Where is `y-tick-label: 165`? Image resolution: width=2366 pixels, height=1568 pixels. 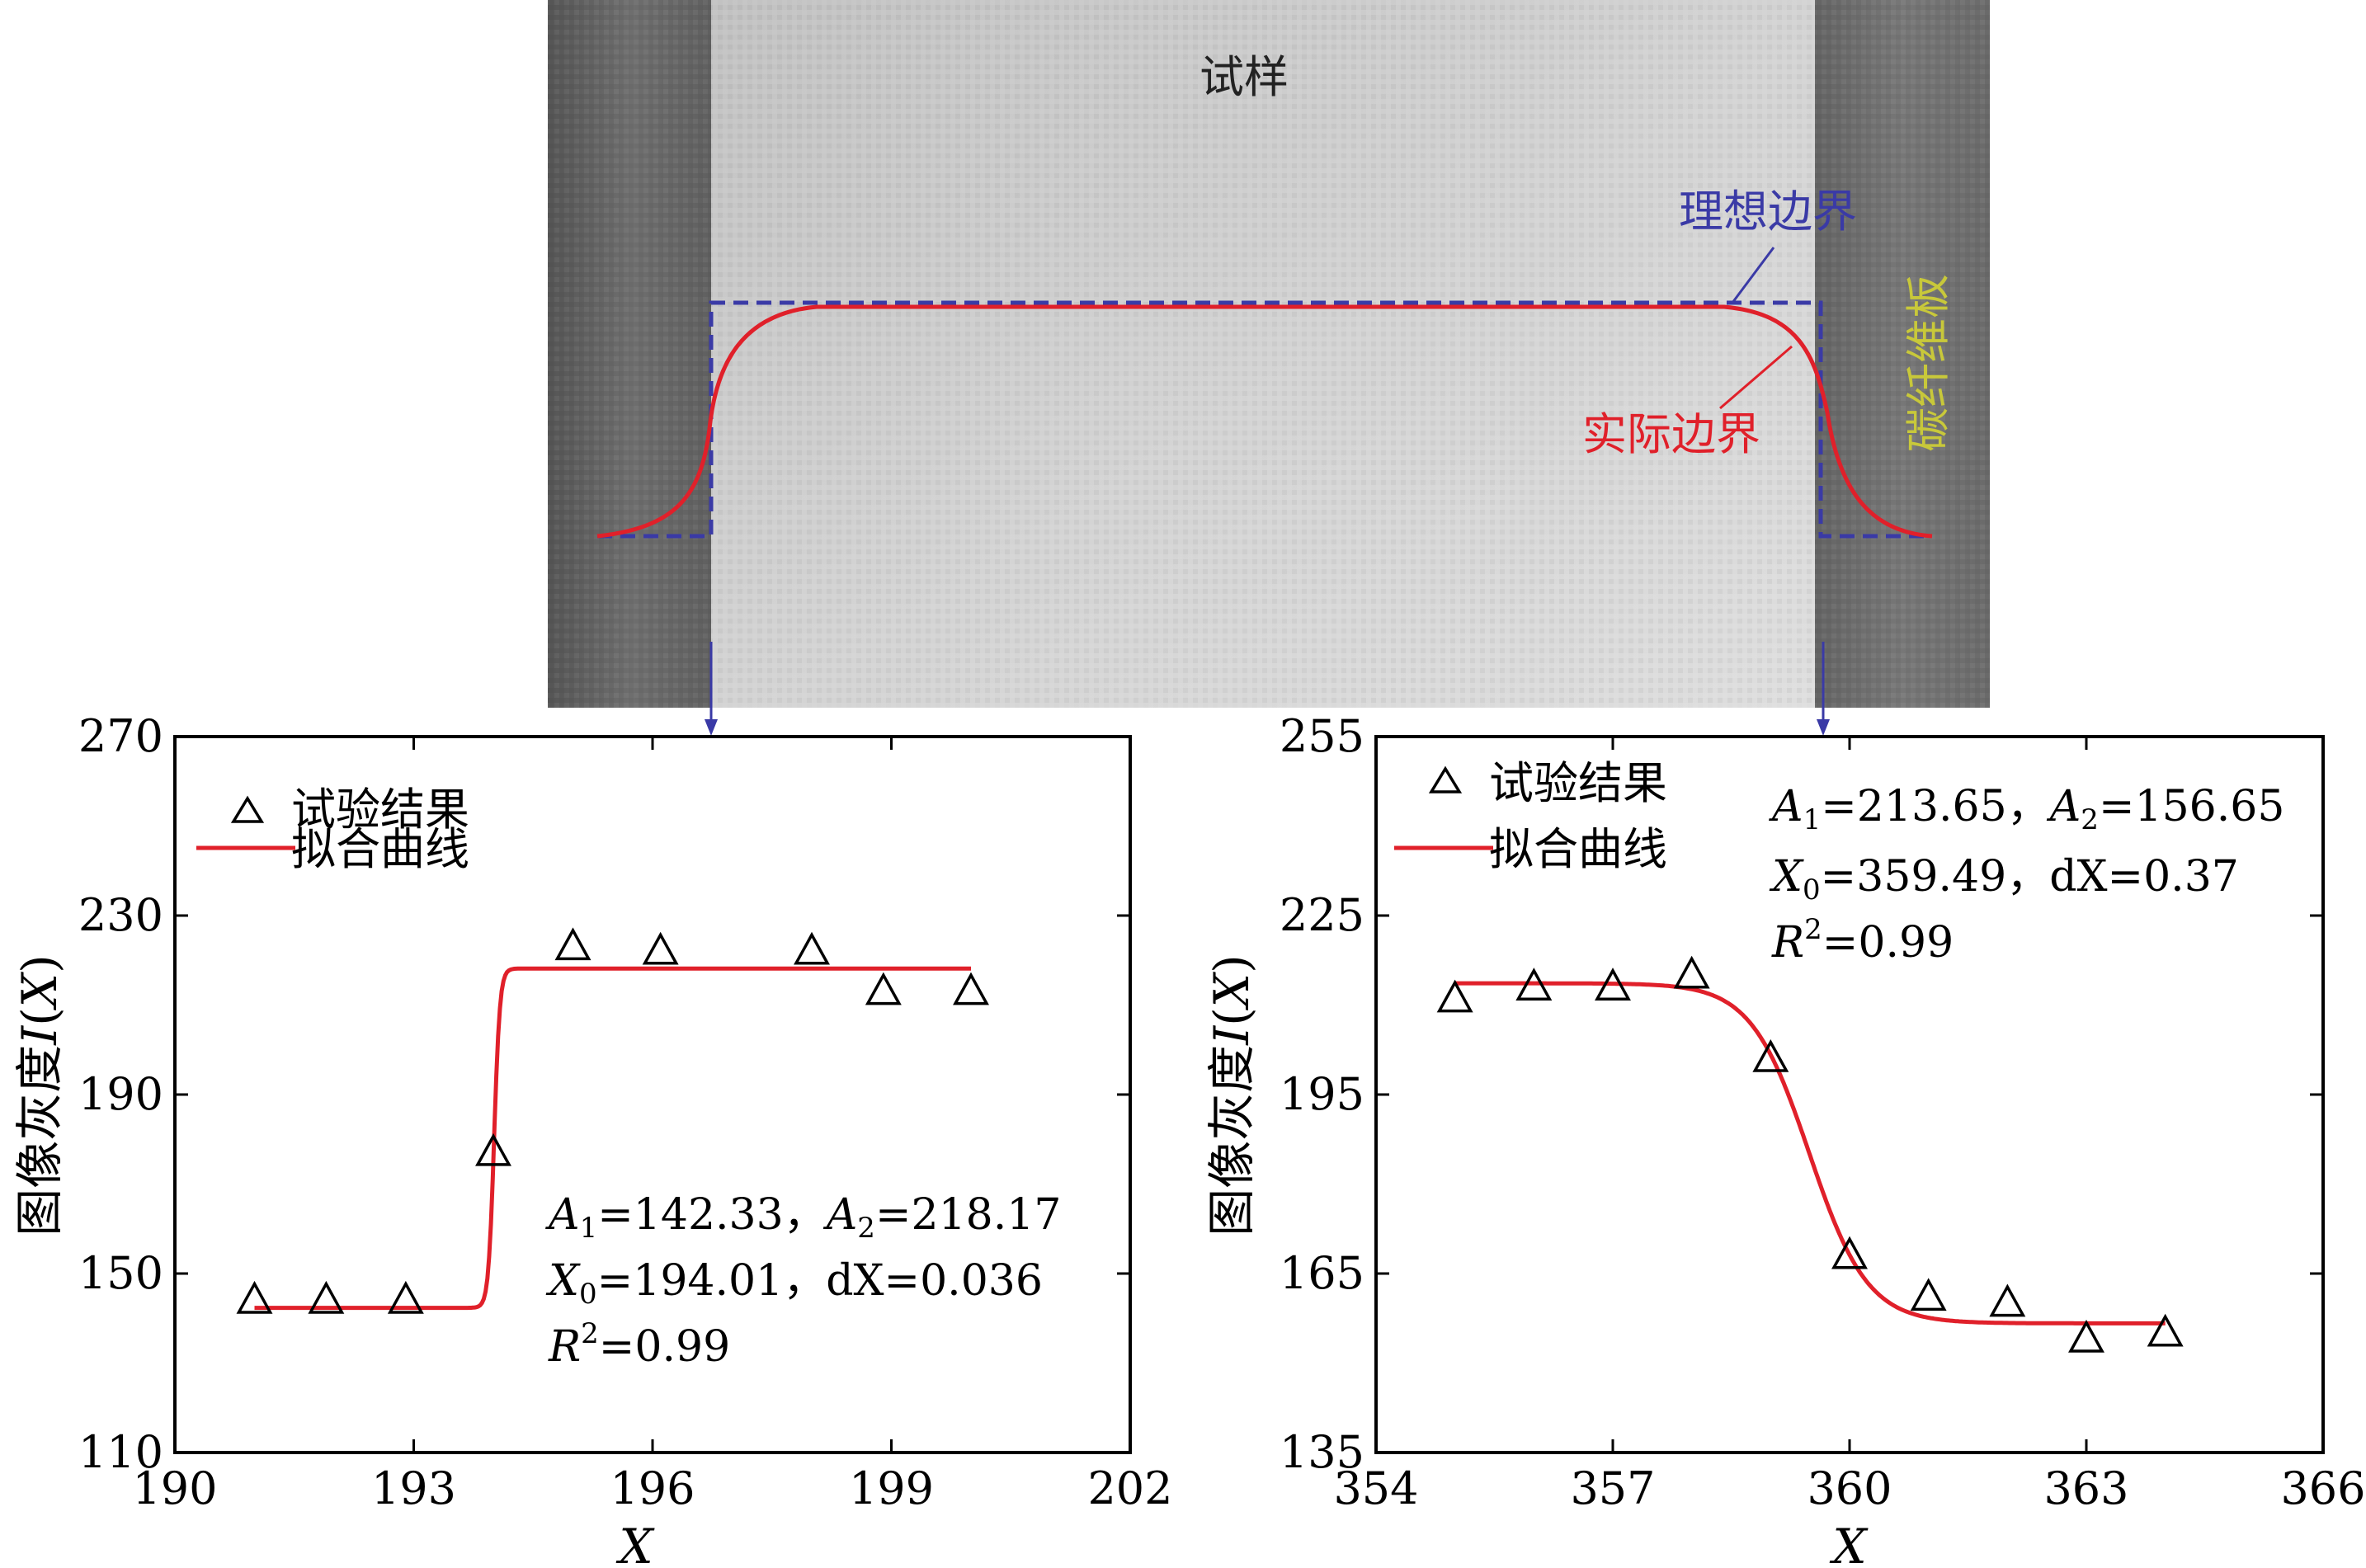
y-tick-label: 165 is located at coordinates (1322, 1273).